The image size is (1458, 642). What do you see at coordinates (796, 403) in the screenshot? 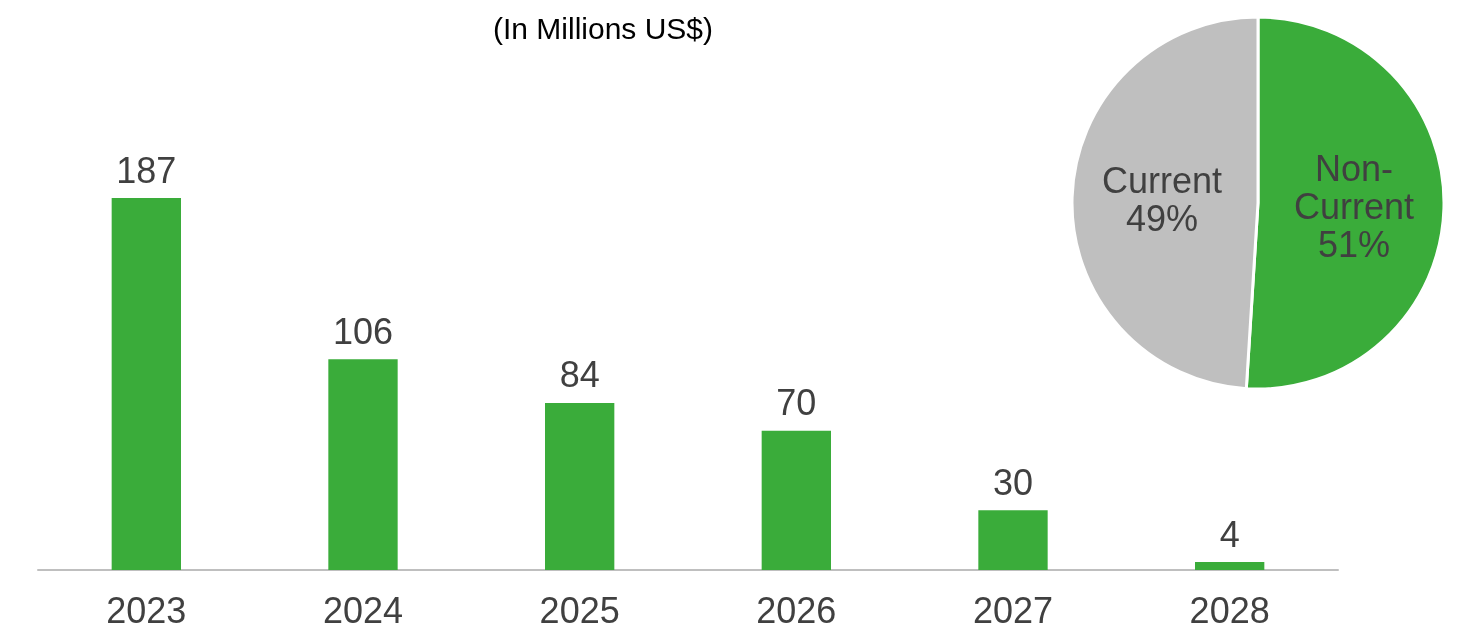
I see `data-label: 70` at bounding box center [796, 403].